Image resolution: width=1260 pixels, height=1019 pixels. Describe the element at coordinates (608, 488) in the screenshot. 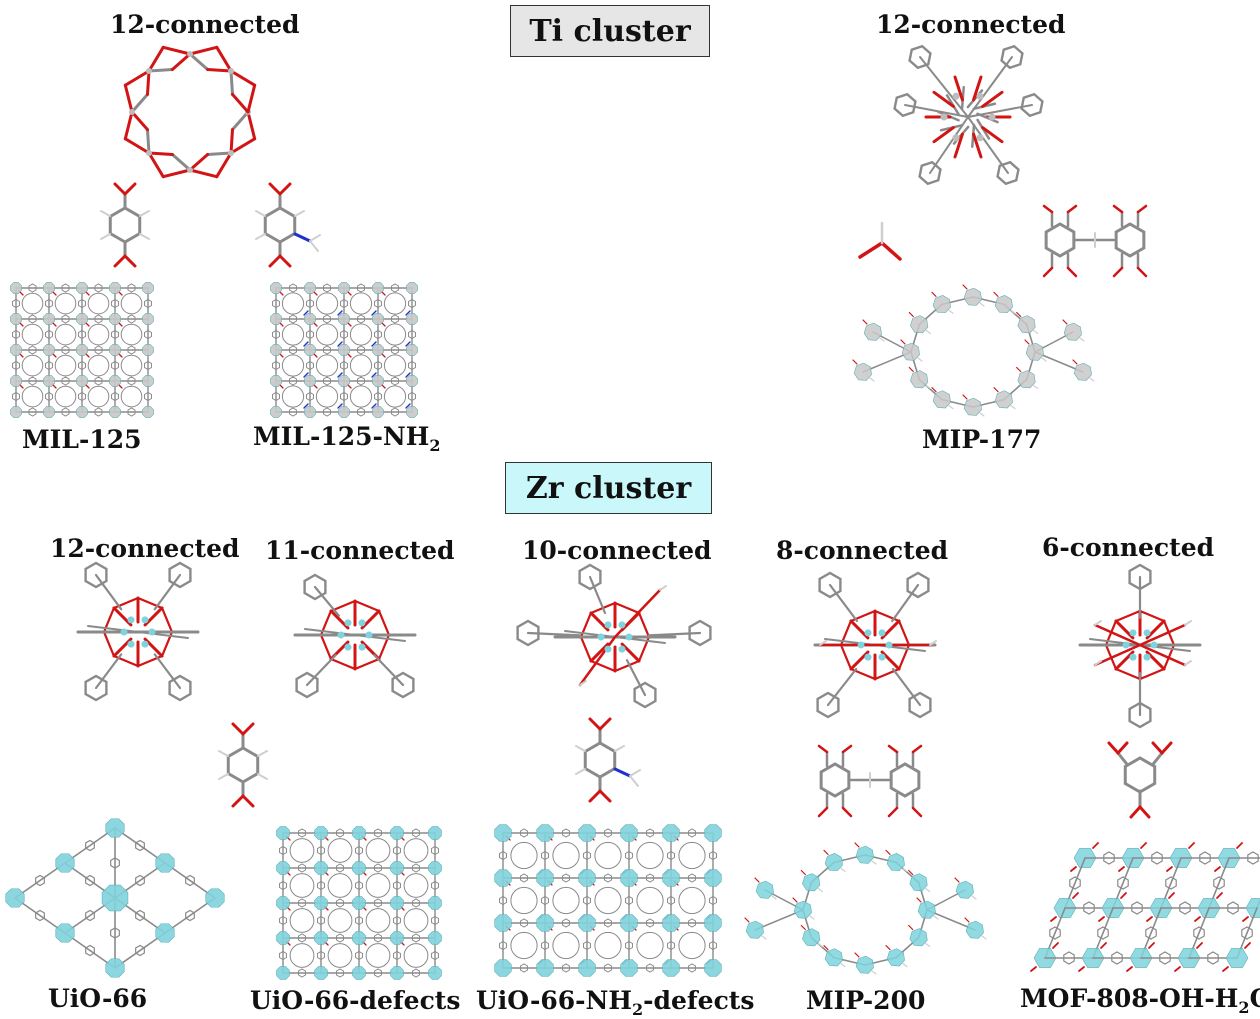

I see `zr-cluster-header: Zr cluster` at that location.